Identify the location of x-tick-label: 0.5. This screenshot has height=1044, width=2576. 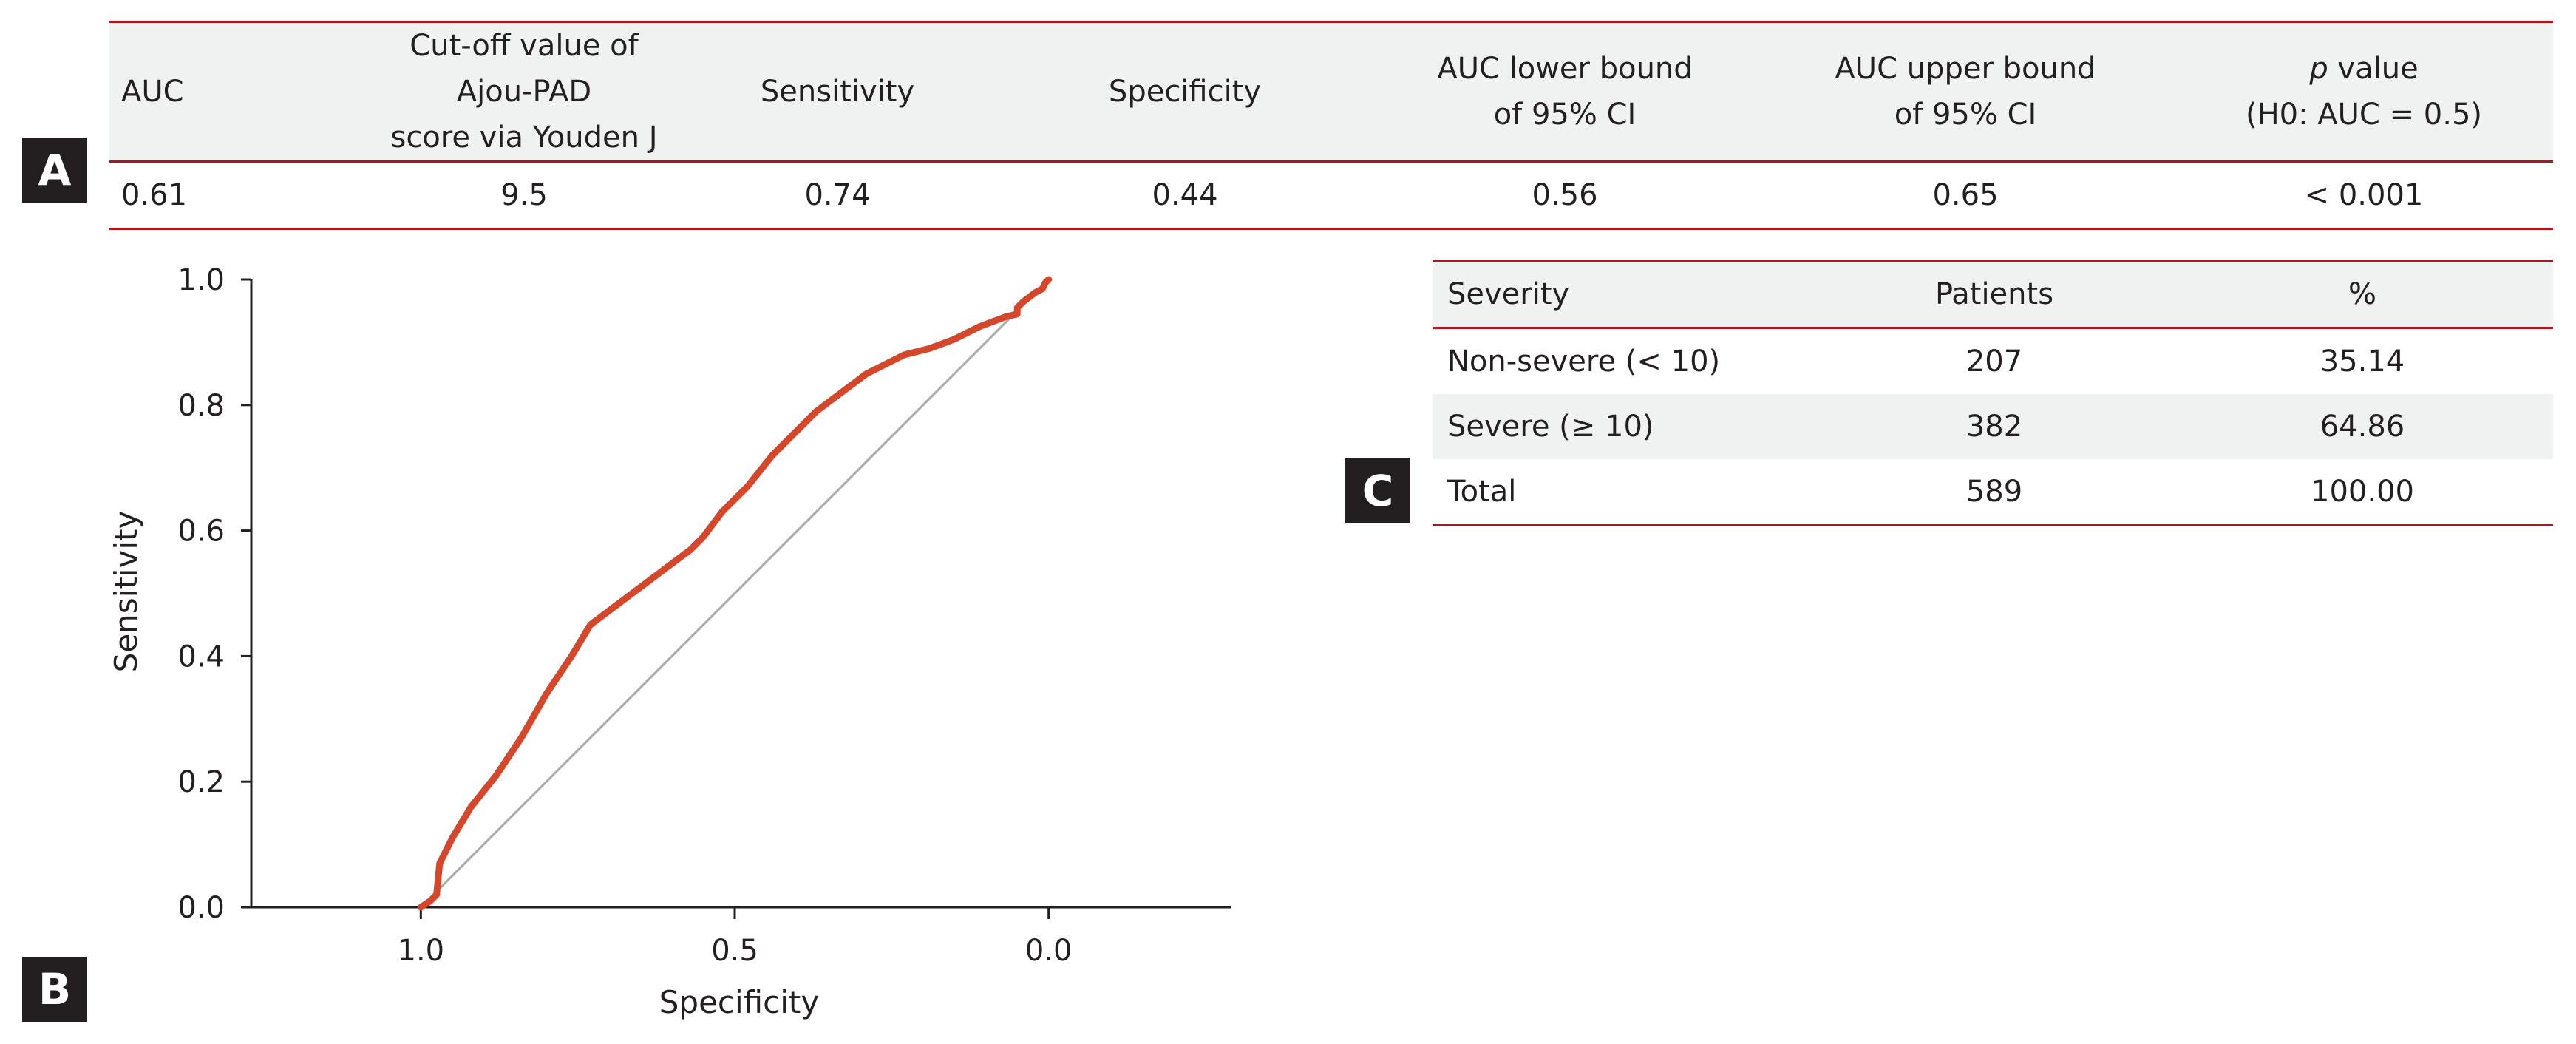
(734, 951).